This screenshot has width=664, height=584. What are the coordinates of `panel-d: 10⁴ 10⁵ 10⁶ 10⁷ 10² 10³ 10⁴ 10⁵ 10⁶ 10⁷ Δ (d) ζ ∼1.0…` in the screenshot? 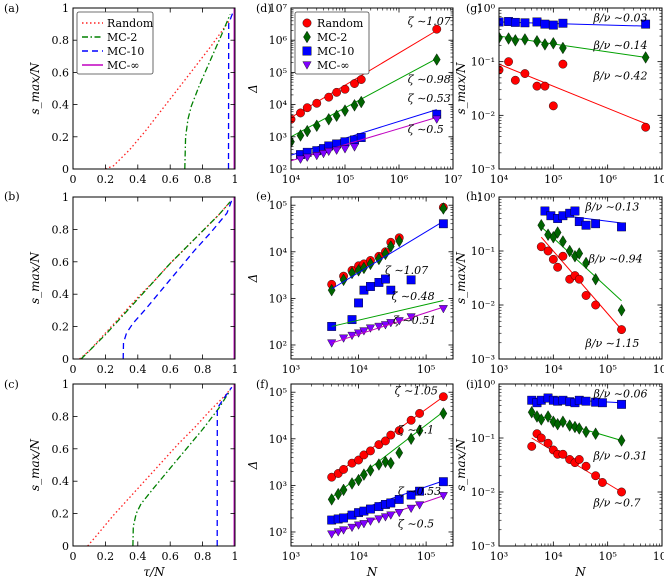 It's located at (354, 94).